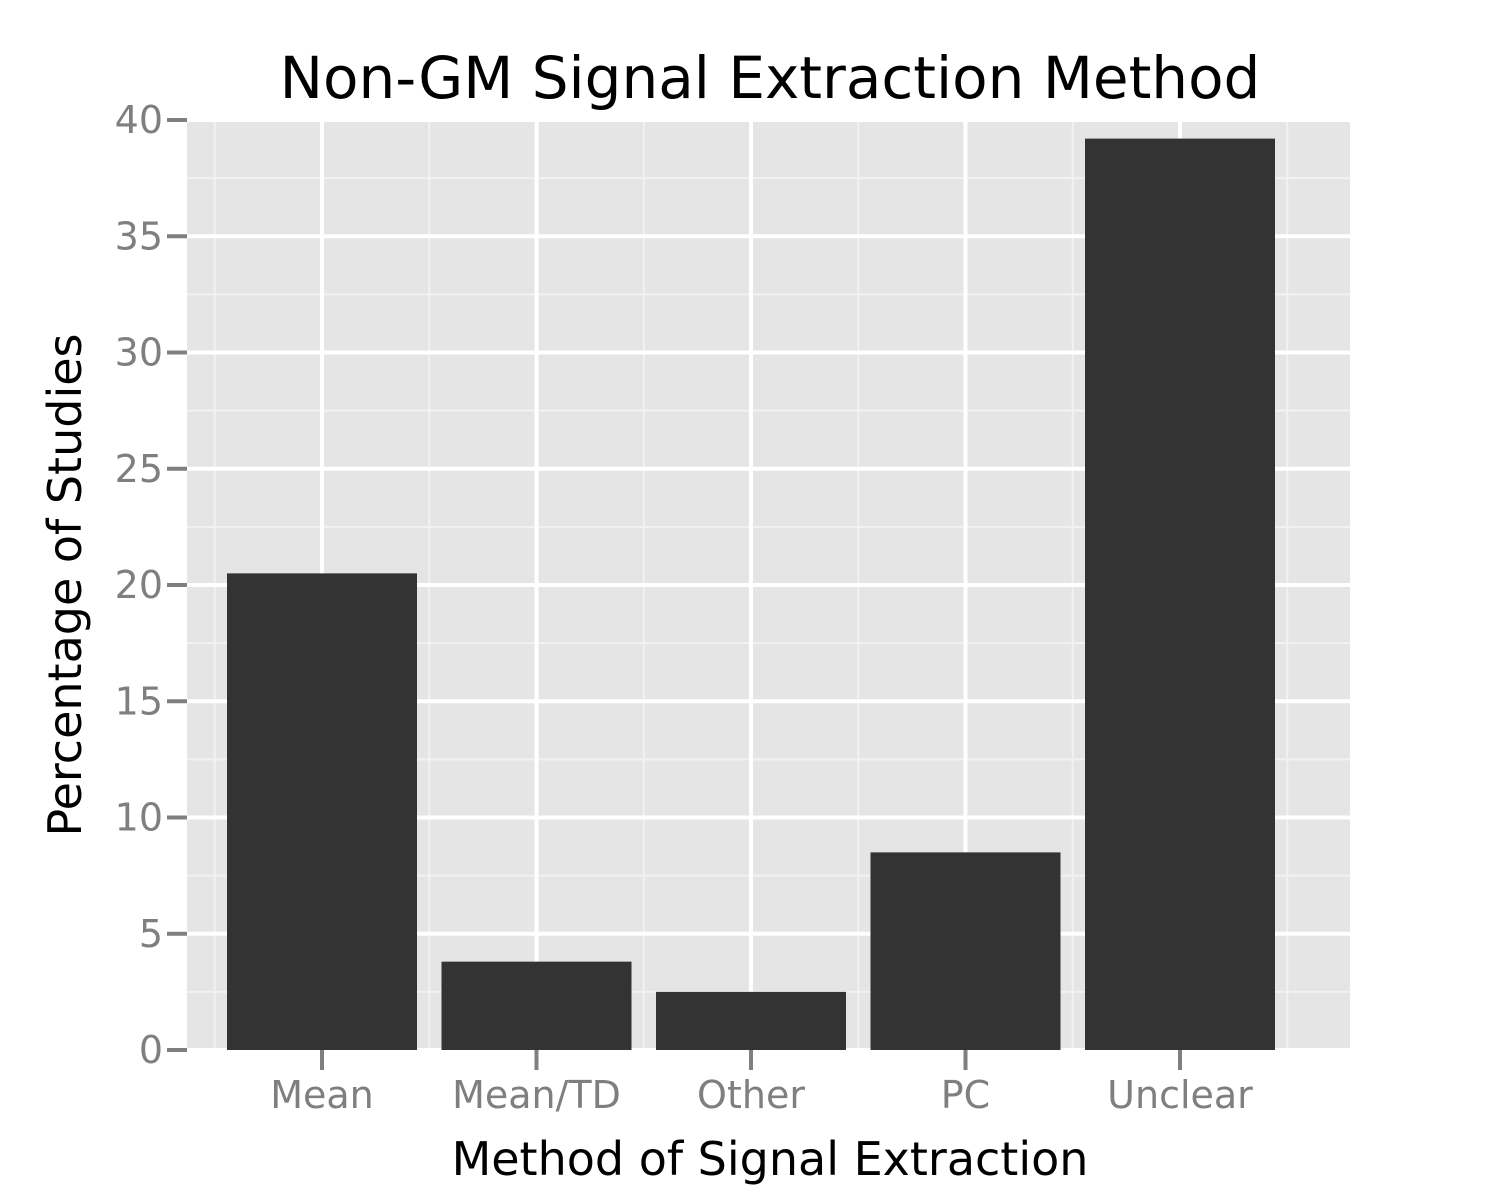 The height and width of the screenshot is (1200, 1500). Describe the element at coordinates (322, 1095) in the screenshot. I see `x-tick-label: Mean` at that location.